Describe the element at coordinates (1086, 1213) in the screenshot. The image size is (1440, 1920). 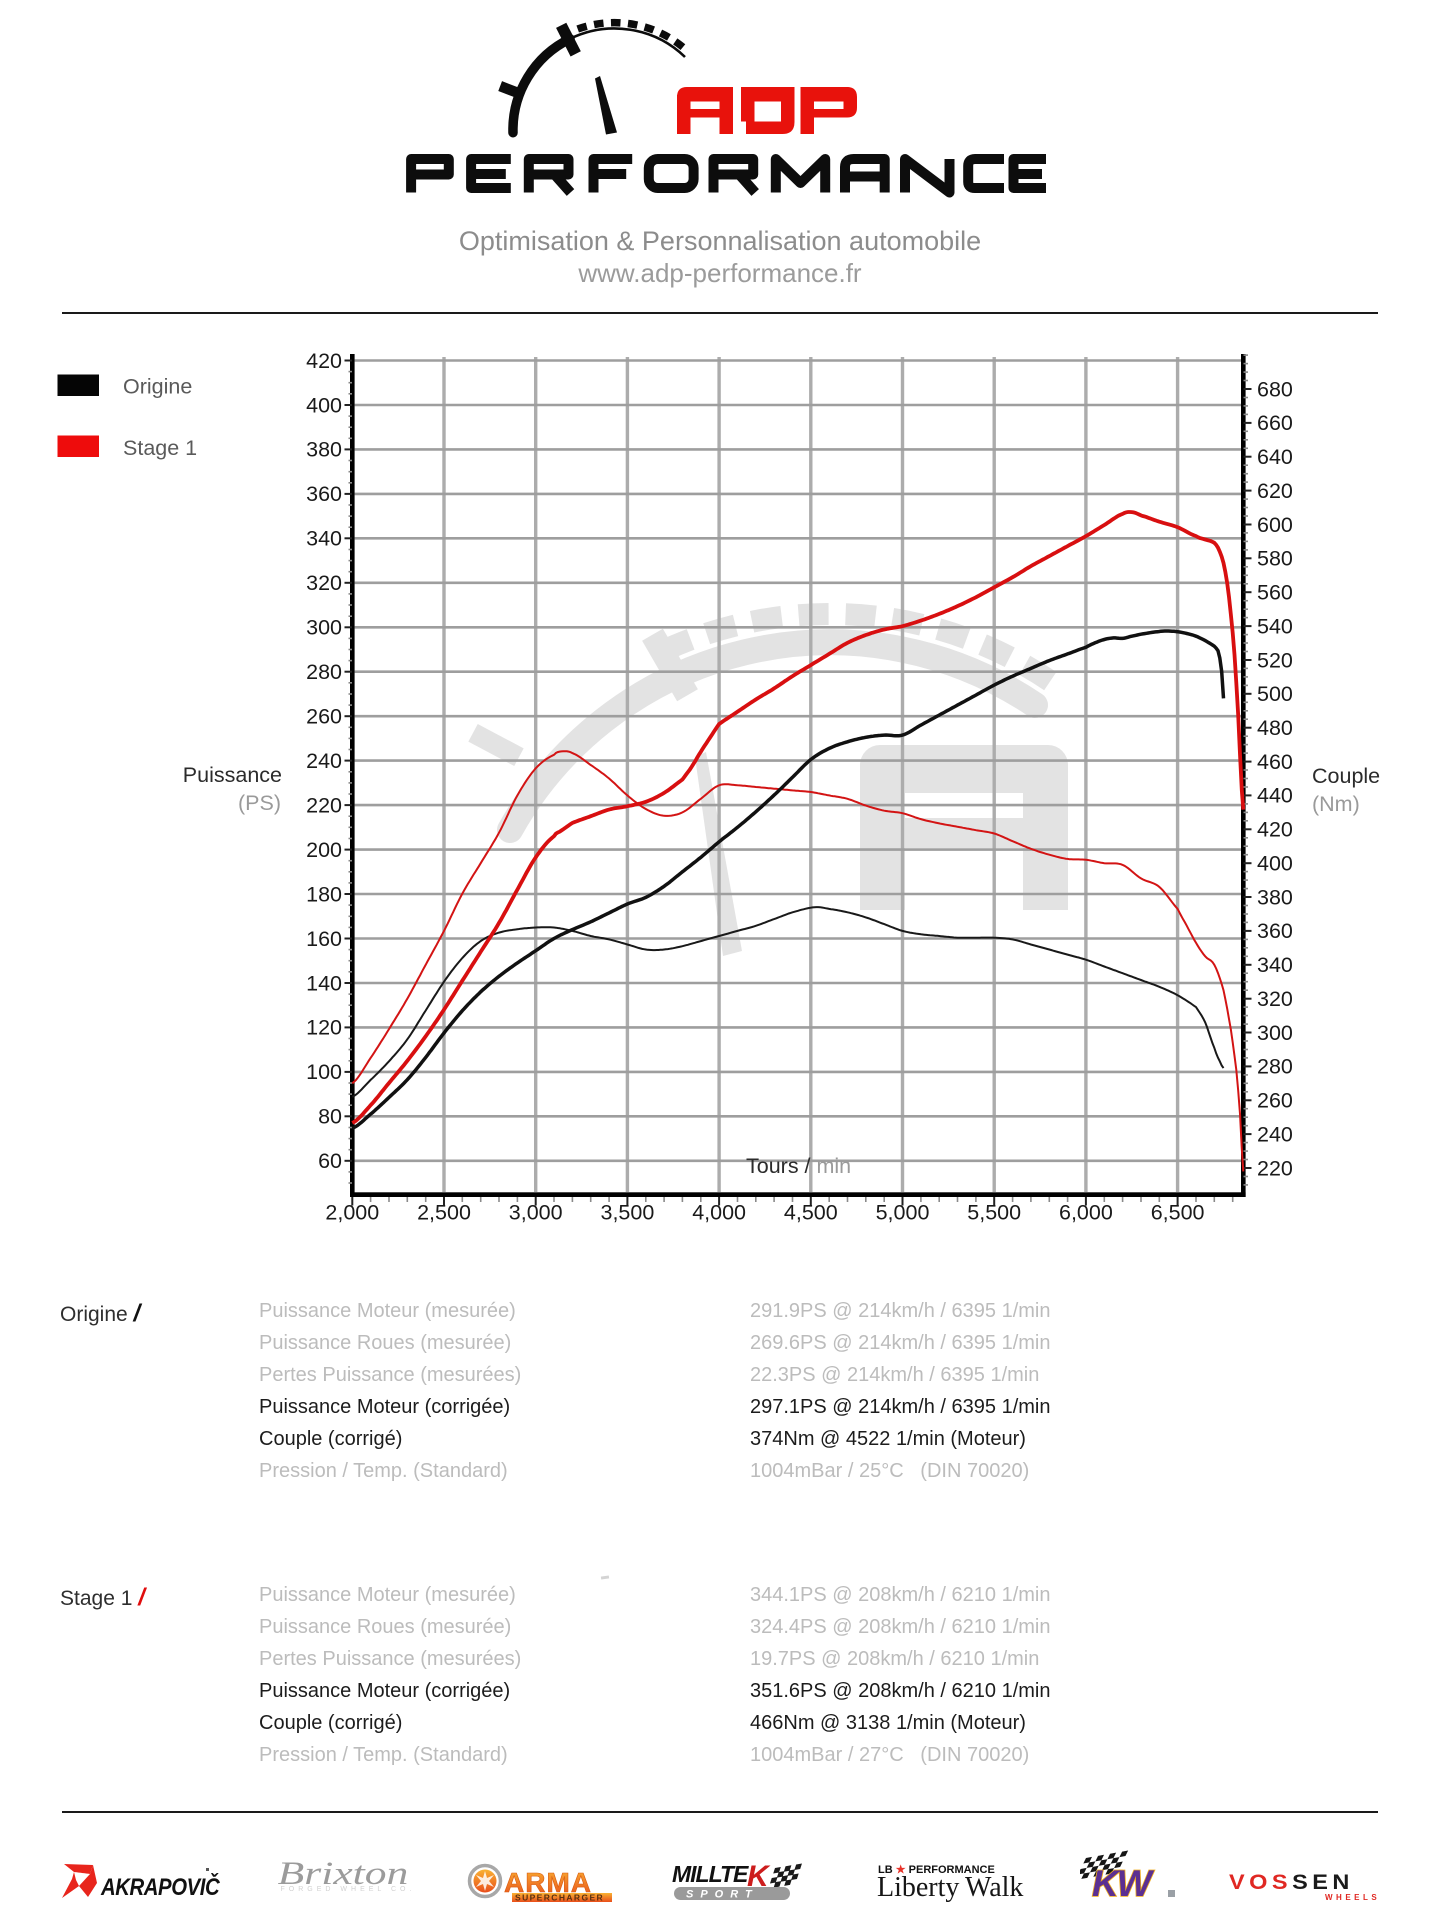
I see `svg-text: 6,000` at that location.